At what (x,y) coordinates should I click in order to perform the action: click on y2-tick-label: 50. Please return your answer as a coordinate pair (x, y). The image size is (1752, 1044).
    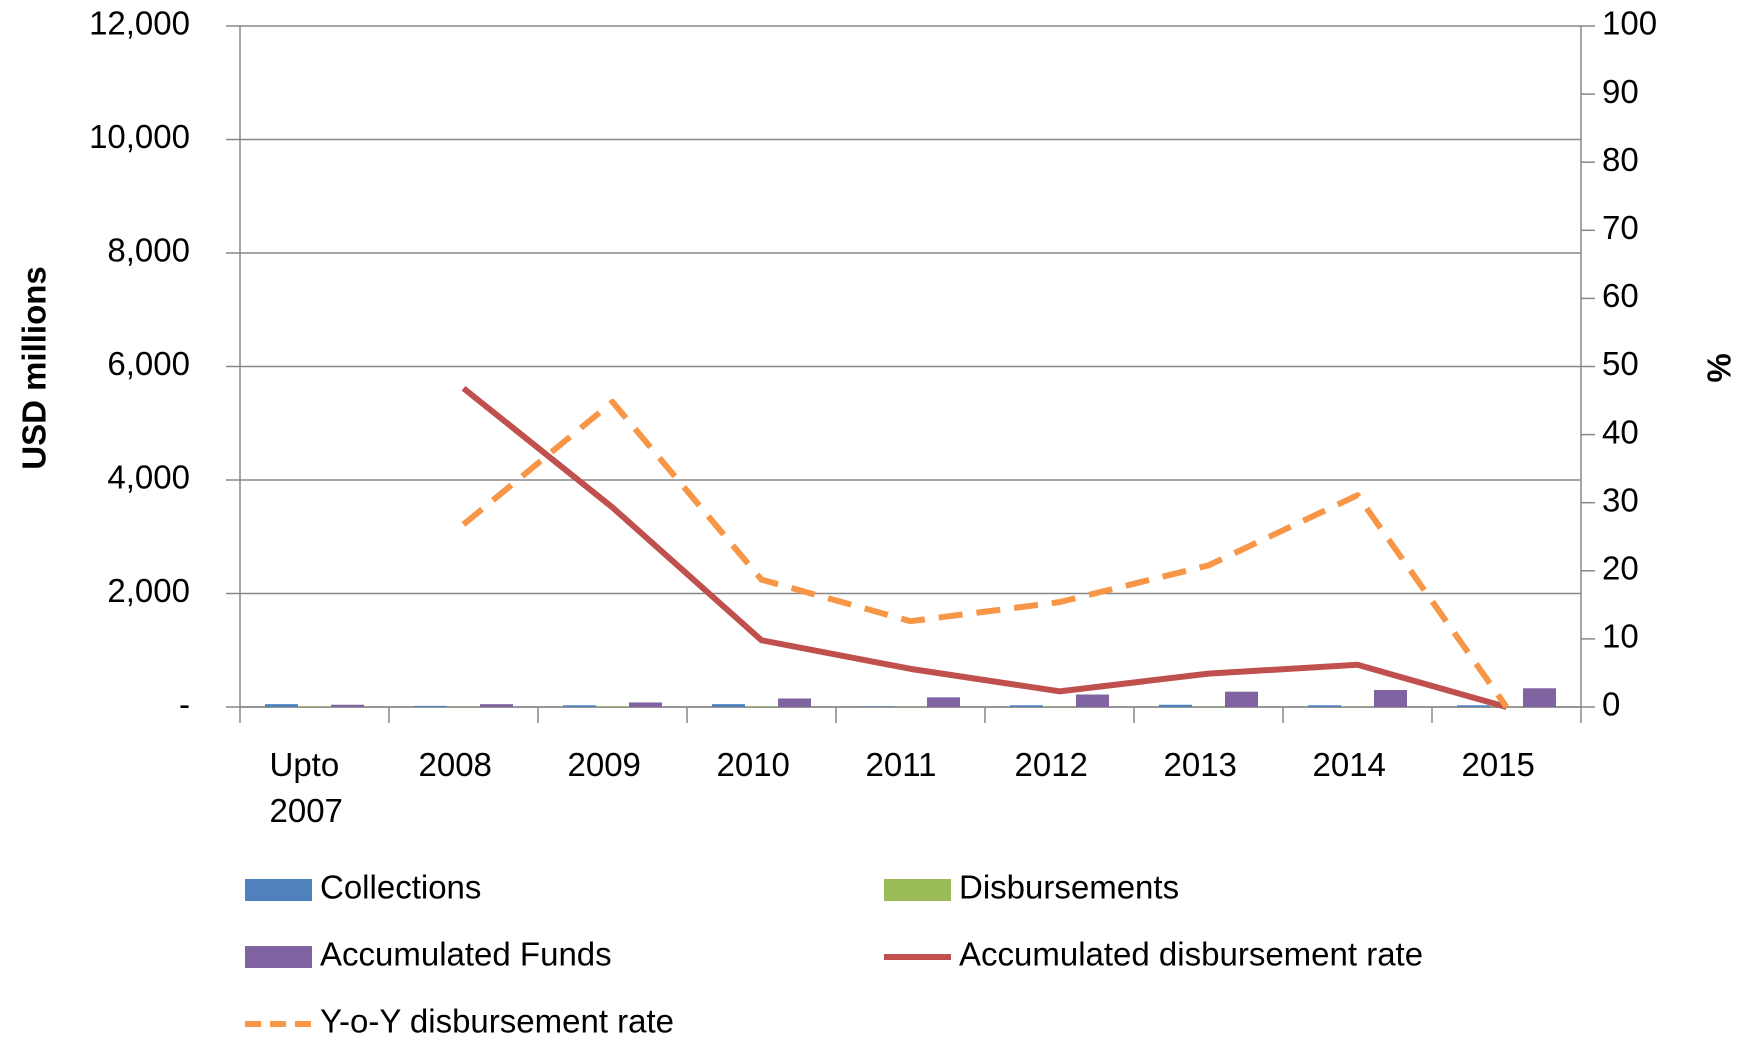
    Looking at the image, I should click on (1620, 363).